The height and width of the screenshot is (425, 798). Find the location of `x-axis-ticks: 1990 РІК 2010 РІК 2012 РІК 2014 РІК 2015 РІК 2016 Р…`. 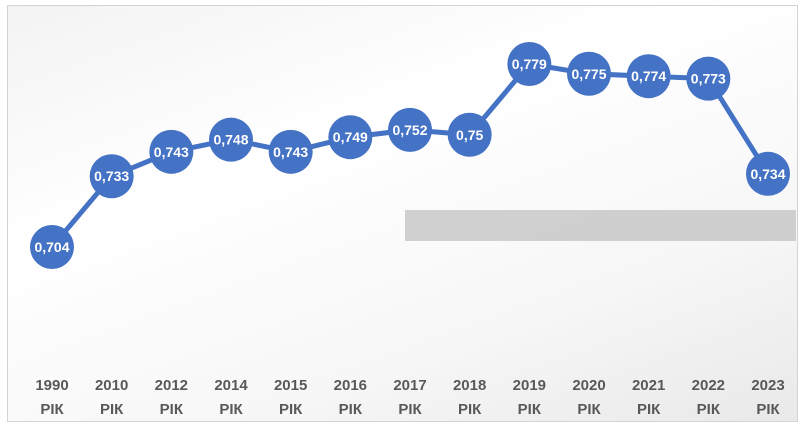

x-axis-ticks: 1990 РІК 2010 РІК 2012 РІК 2014 РІК 2015 РІК 2016 Р… is located at coordinates (409, 397).